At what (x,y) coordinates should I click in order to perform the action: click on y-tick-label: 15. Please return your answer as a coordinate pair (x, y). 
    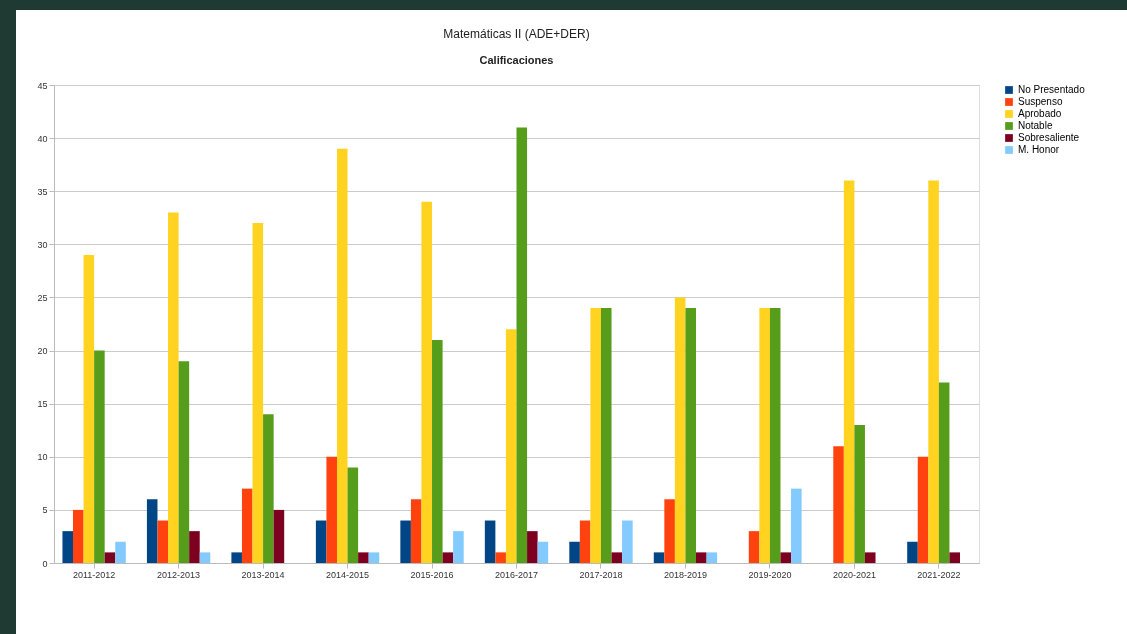
    Looking at the image, I should click on (42, 404).